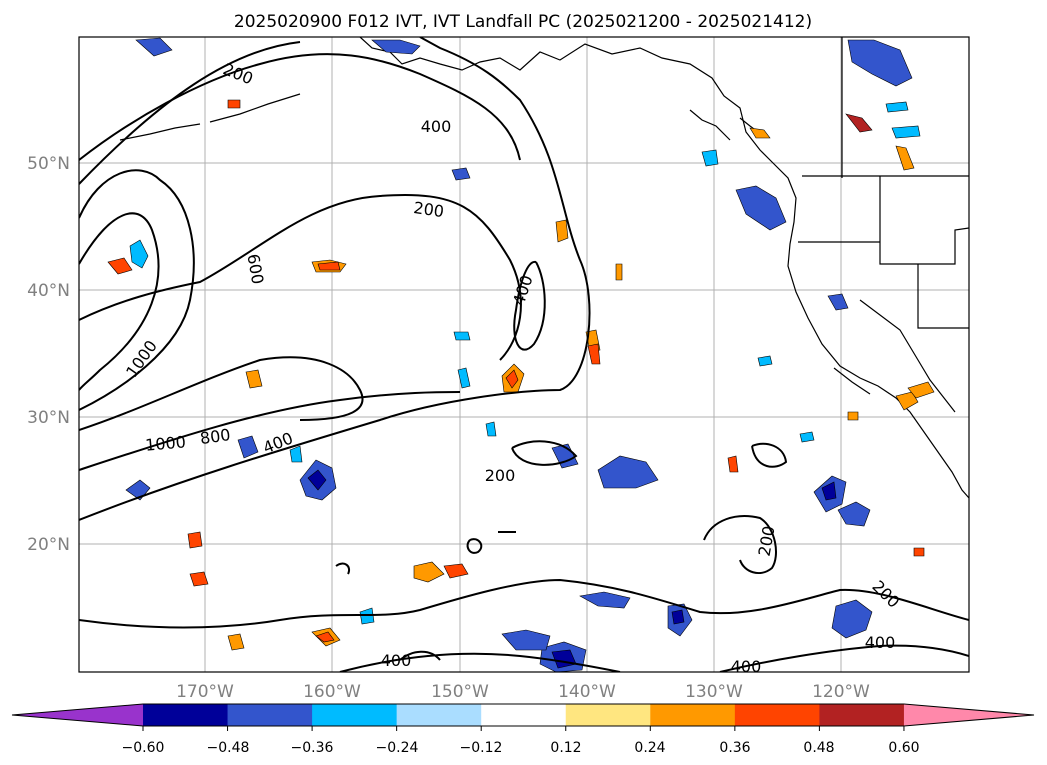 The image size is (1047, 765). Describe the element at coordinates (481, 748) in the screenshot. I see `colorbar-tick-label: −0.12` at that location.